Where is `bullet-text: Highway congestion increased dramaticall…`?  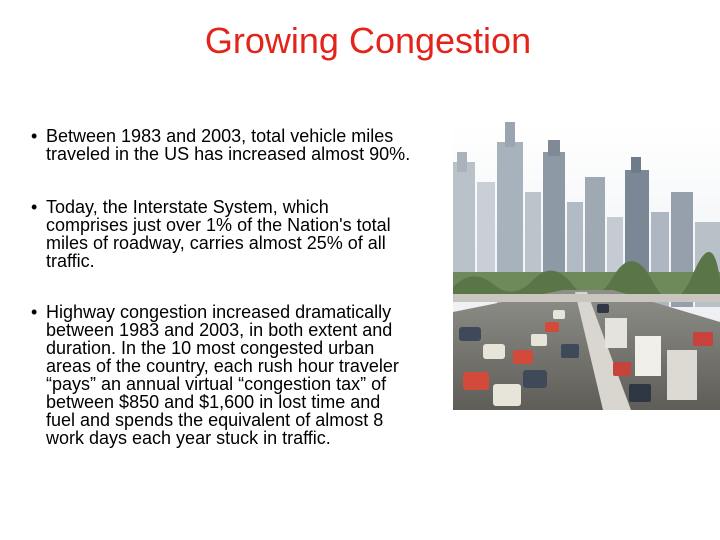
bullet-text: Highway congestion increased dramaticall… is located at coordinates (222, 375).